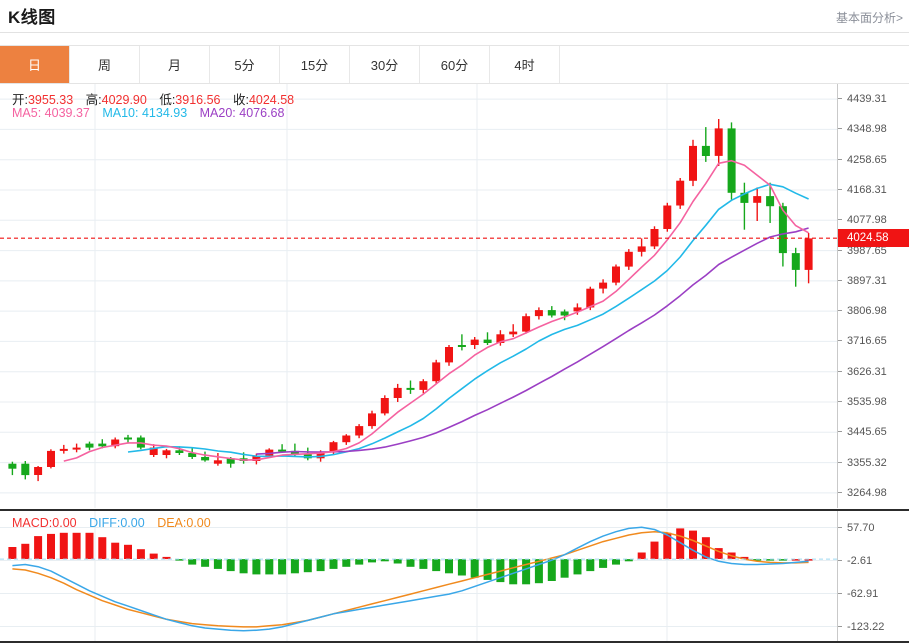 The image size is (909, 643). I want to click on ma5-value: 4039.37, so click(67, 113).